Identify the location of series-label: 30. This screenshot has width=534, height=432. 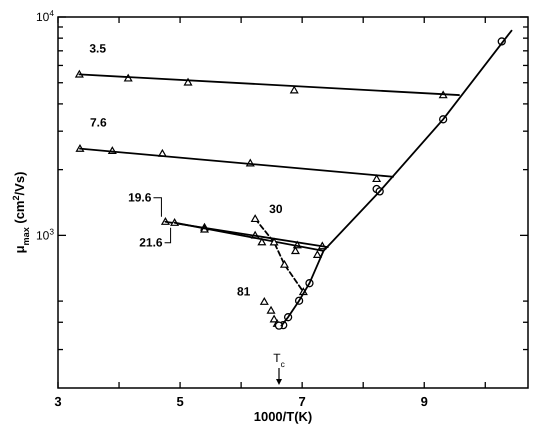
(276, 209).